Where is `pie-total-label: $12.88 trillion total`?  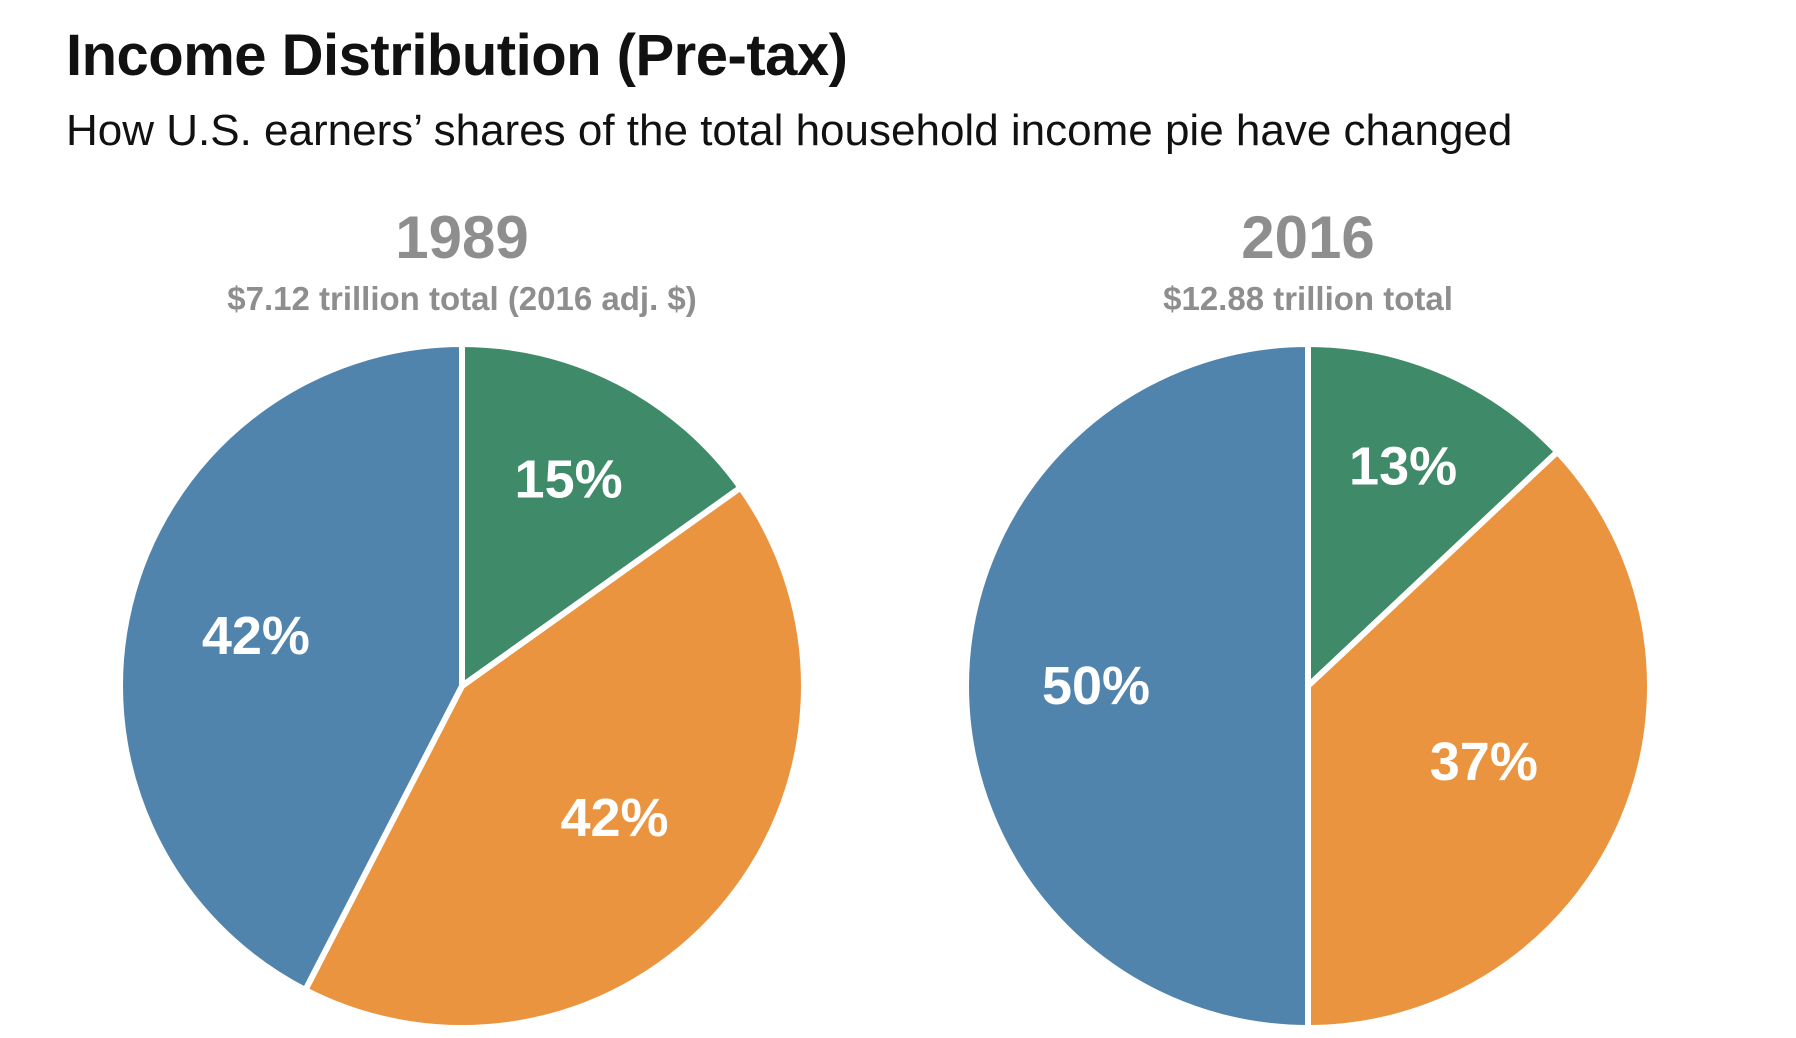 pie-total-label: $12.88 trillion total is located at coordinates (1308, 298).